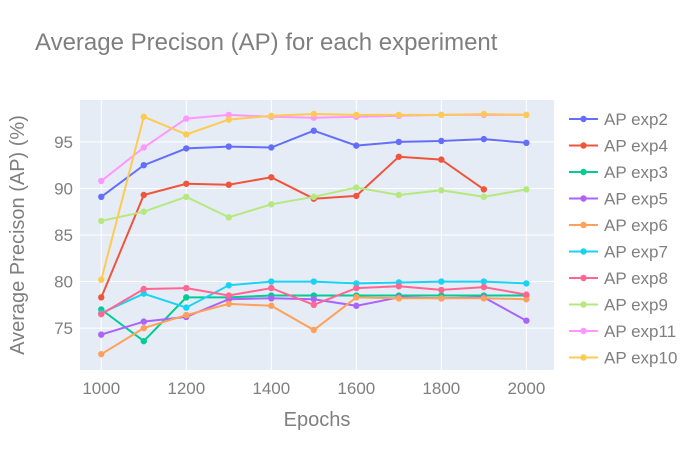  Describe the element at coordinates (623, 358) in the screenshot. I see `legend-item: AP exp10` at that location.